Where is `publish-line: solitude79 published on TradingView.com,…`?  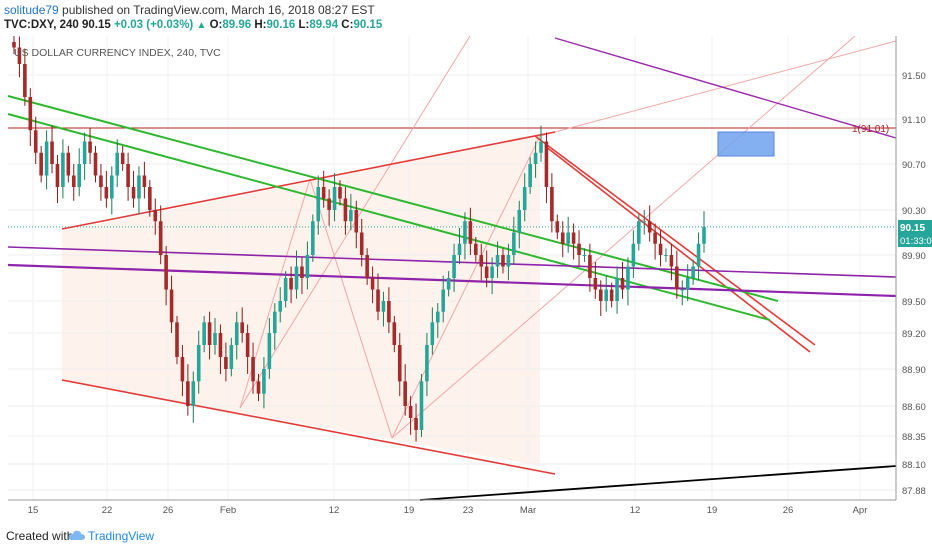 publish-line: solitude79 published on TradingView.com,… is located at coordinates (189, 10).